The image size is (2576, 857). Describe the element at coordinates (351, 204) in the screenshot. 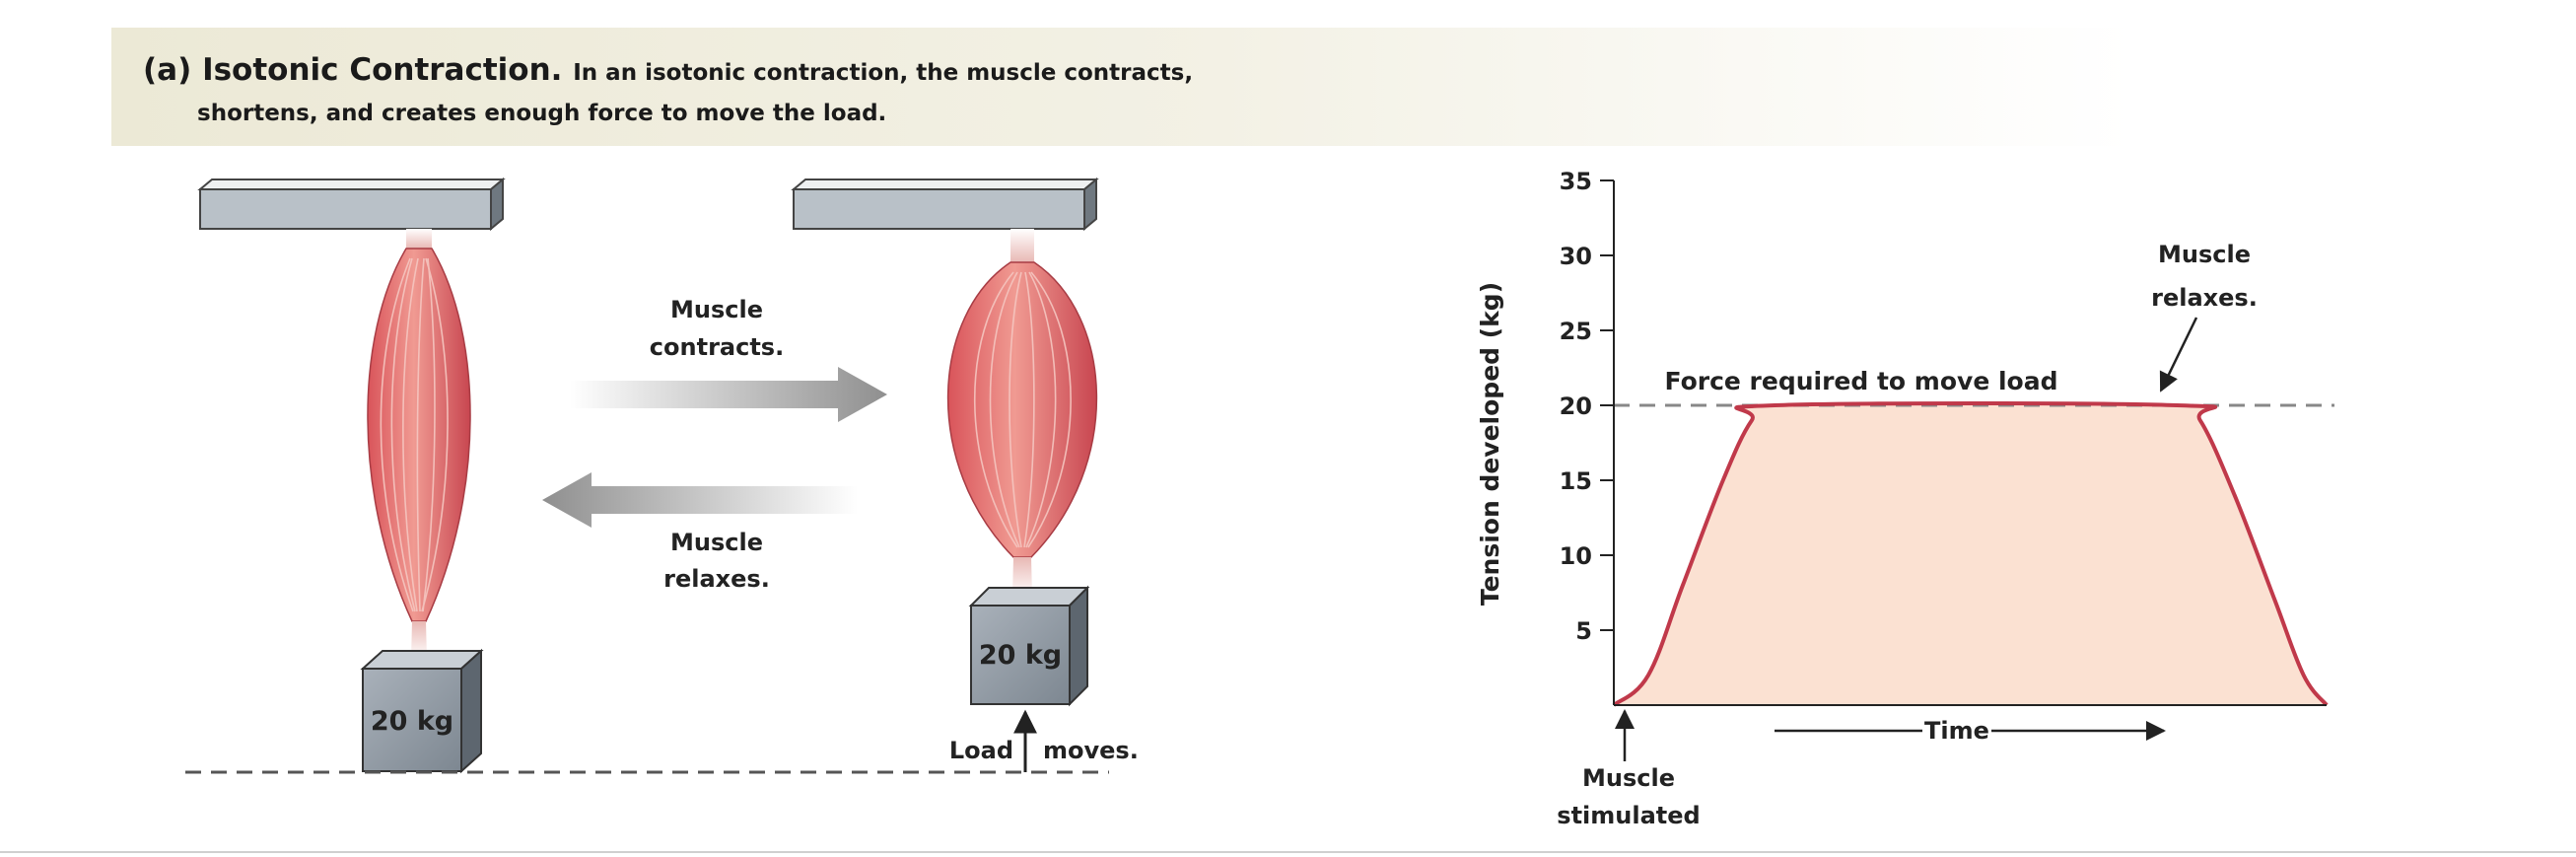

I see `support-beam-left` at that location.